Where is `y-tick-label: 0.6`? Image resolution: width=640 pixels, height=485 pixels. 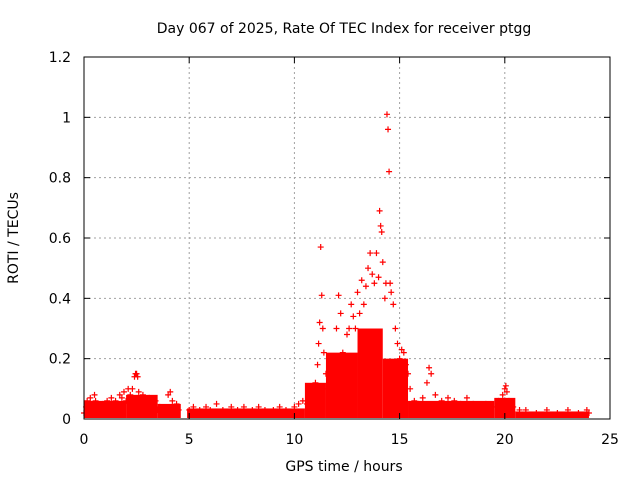
y-tick-label: 0.6 is located at coordinates (60, 239).